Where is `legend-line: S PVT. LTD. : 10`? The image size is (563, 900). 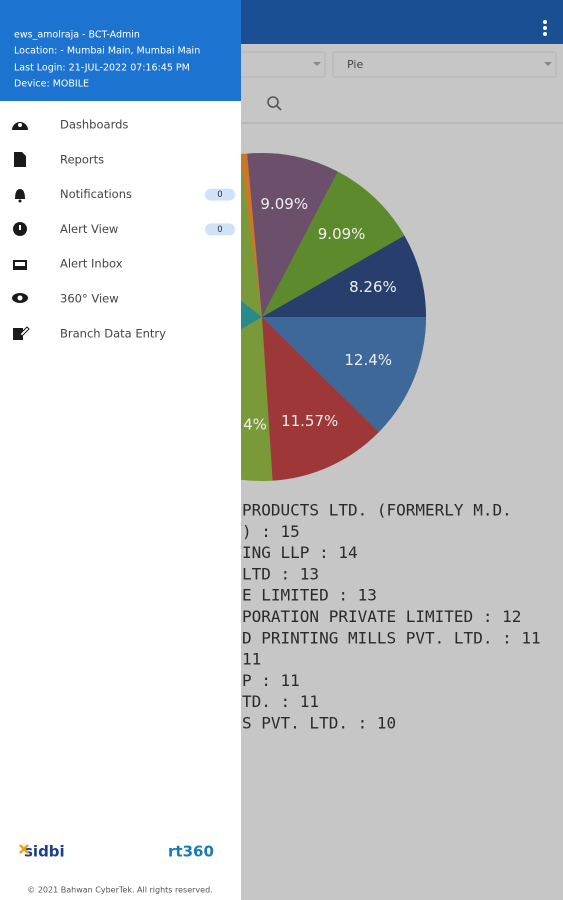 legend-line: S PVT. LTD. : 10 is located at coordinates (319, 723).